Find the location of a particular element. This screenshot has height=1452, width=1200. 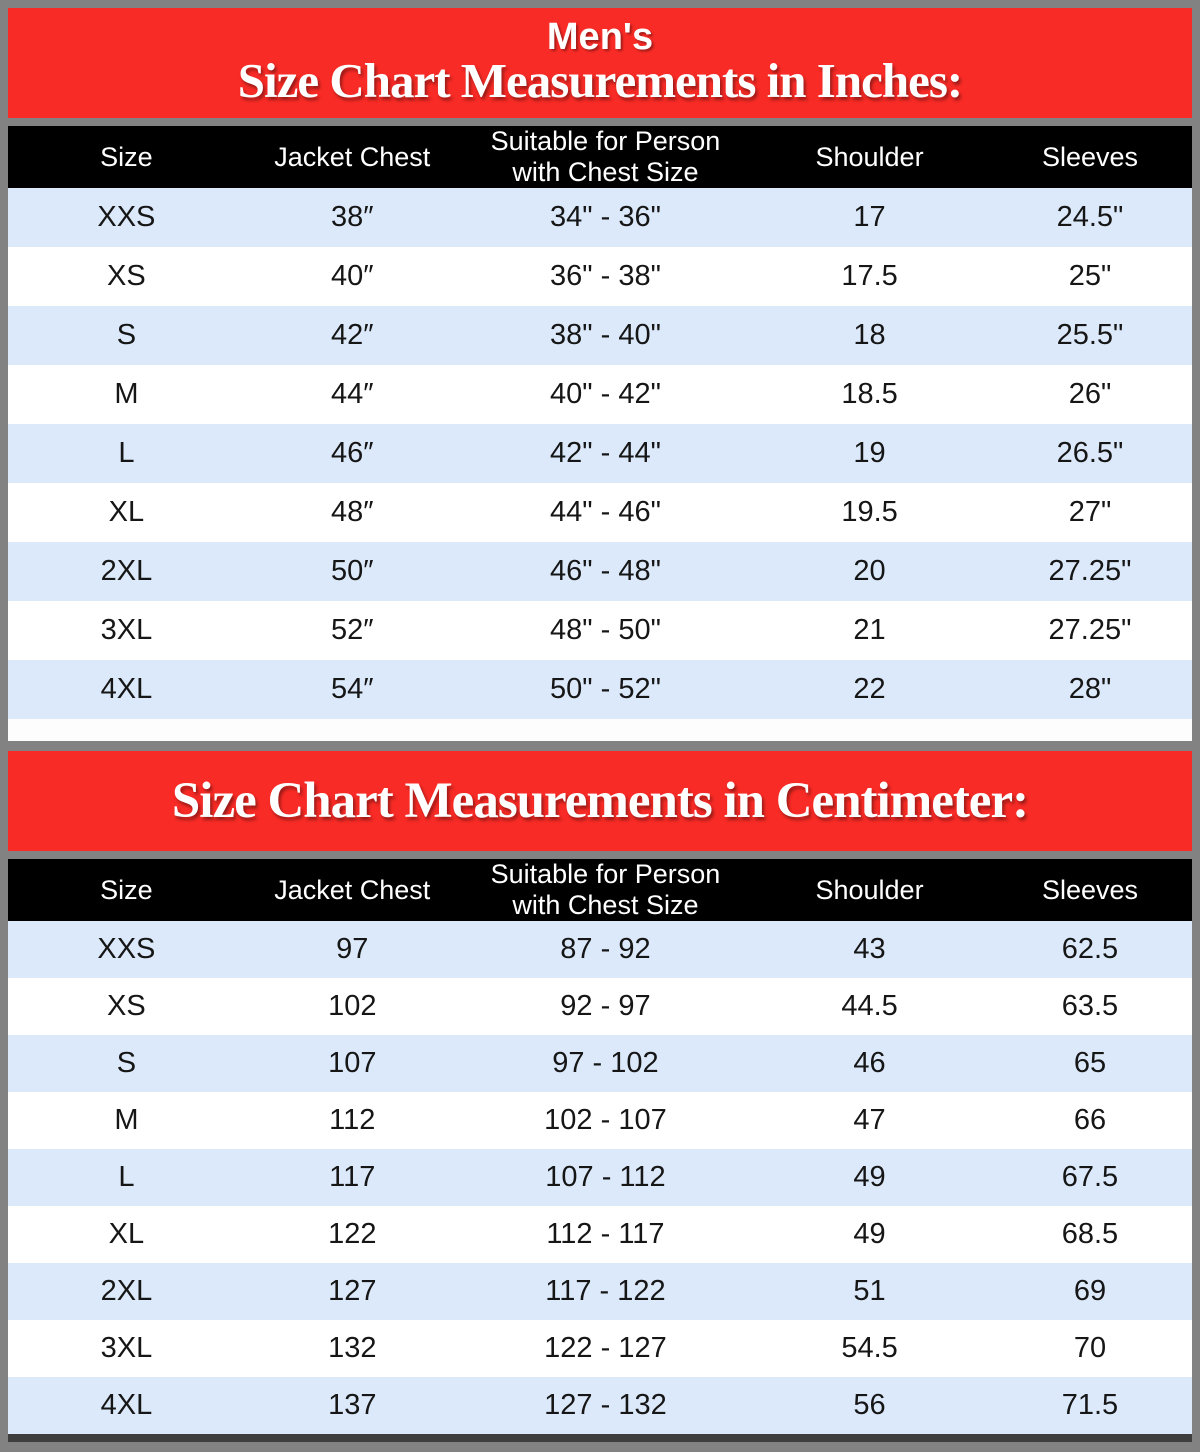

table-row: S 42″ 38" - 40" 18 25.5" is located at coordinates (600, 335).